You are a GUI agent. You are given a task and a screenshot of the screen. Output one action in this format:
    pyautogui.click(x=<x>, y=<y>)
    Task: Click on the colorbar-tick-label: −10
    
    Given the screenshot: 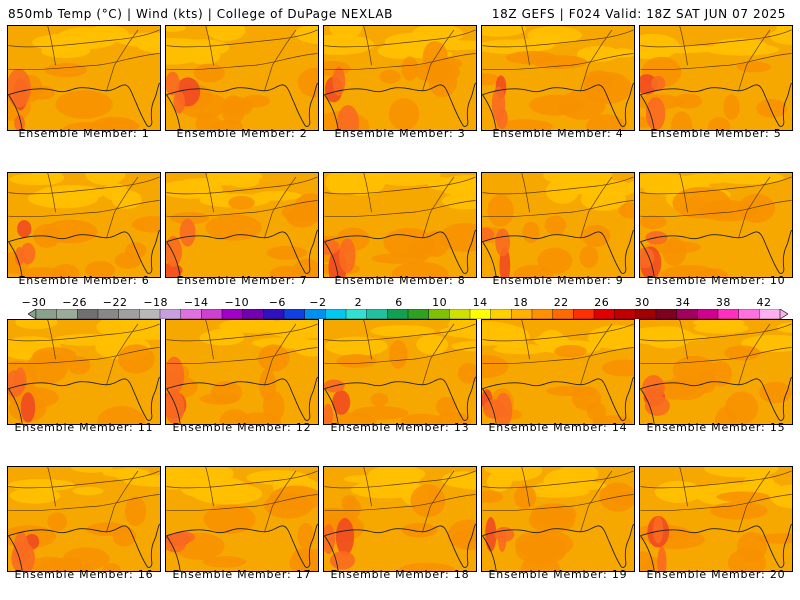 What is the action you would take?
    pyautogui.click(x=237, y=302)
    